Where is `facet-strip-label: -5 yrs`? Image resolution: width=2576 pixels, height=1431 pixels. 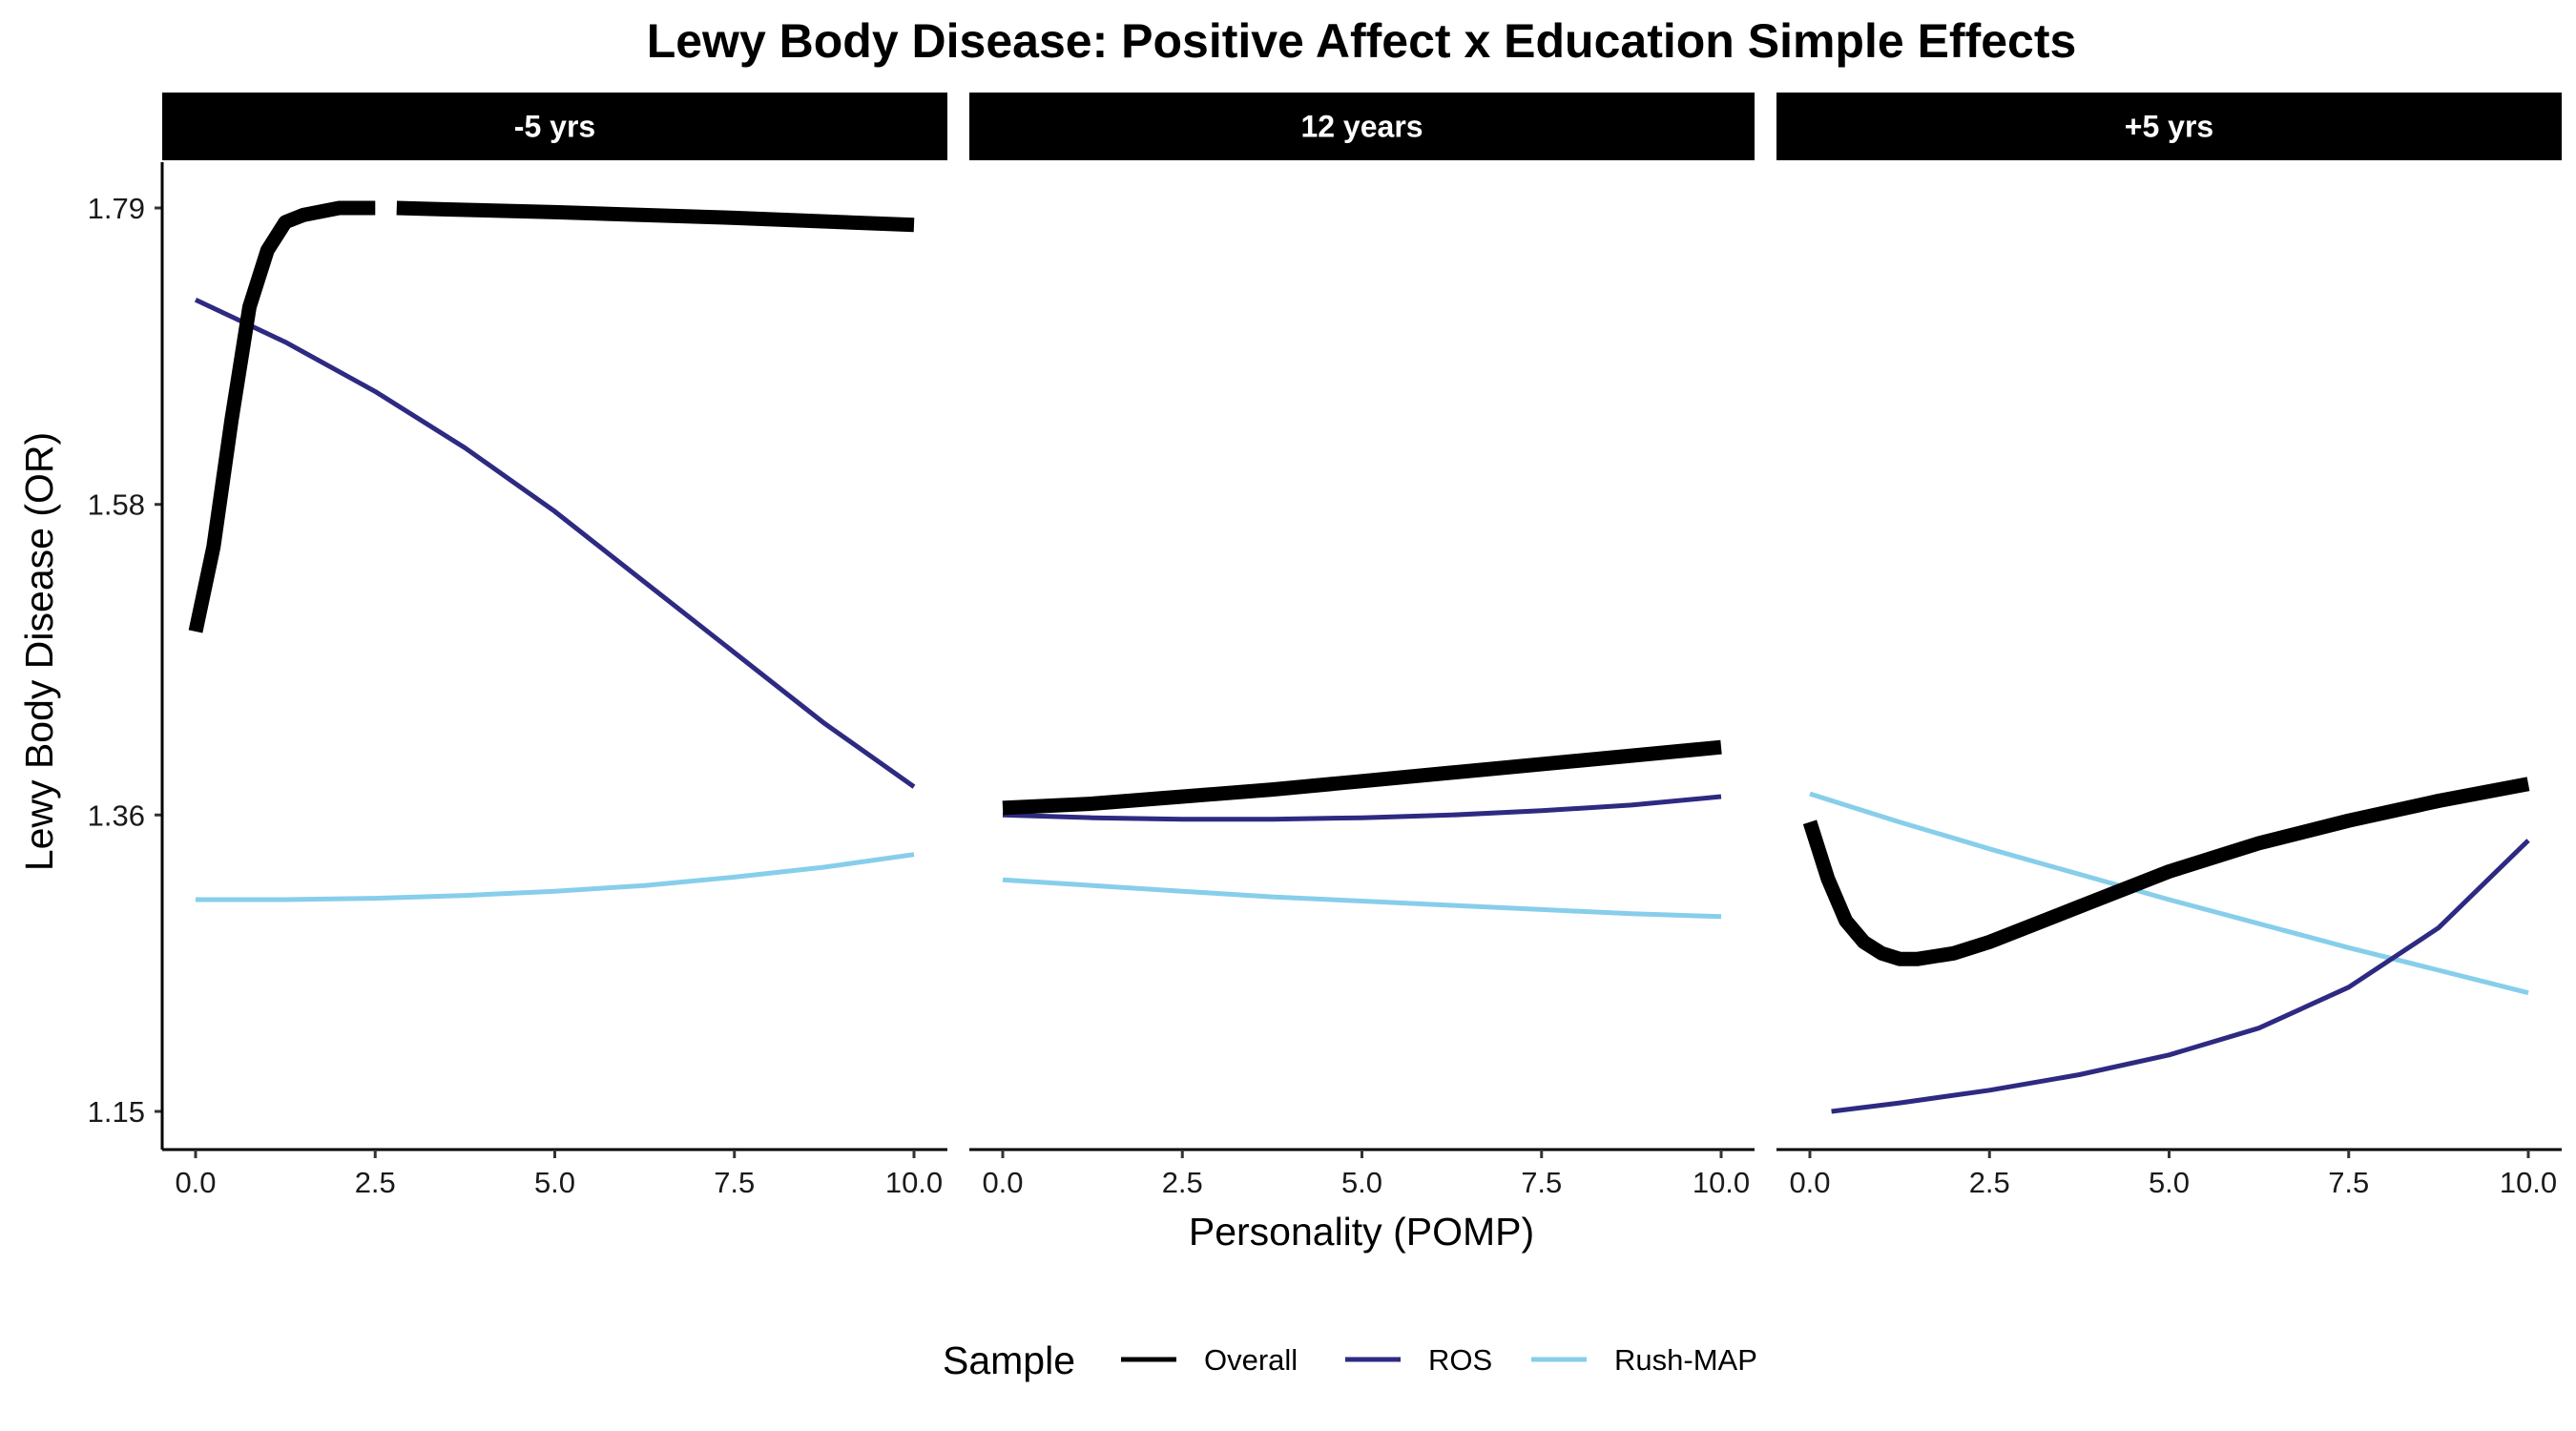 facet-strip-label: -5 yrs is located at coordinates (554, 127).